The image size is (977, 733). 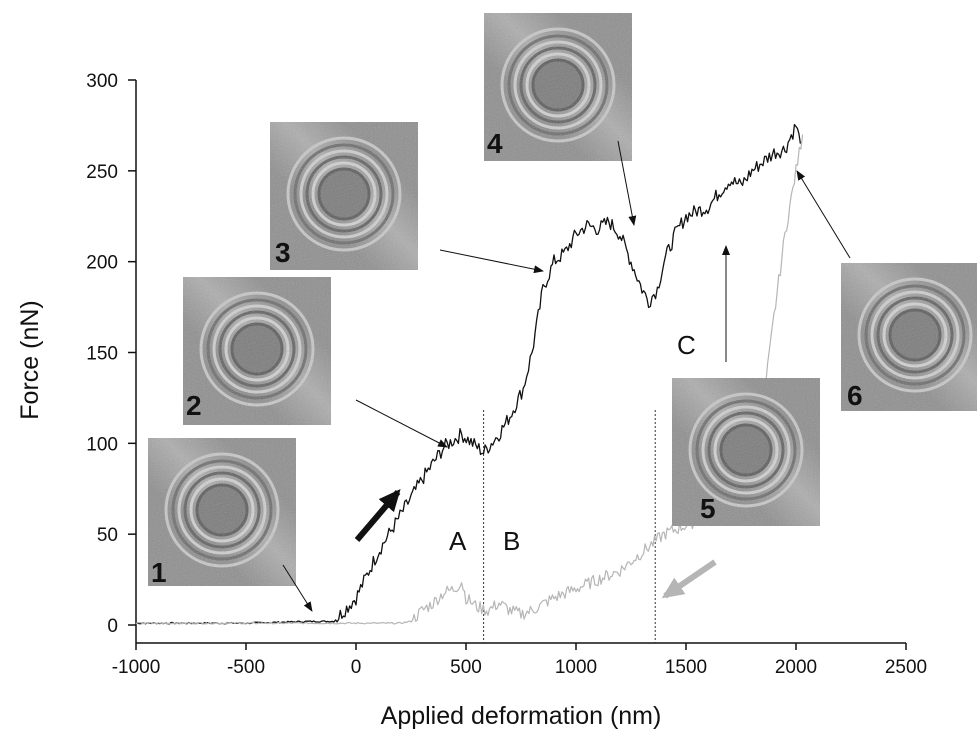 What do you see at coordinates (569, 526) in the screenshot?
I see `region-boundaries` at bounding box center [569, 526].